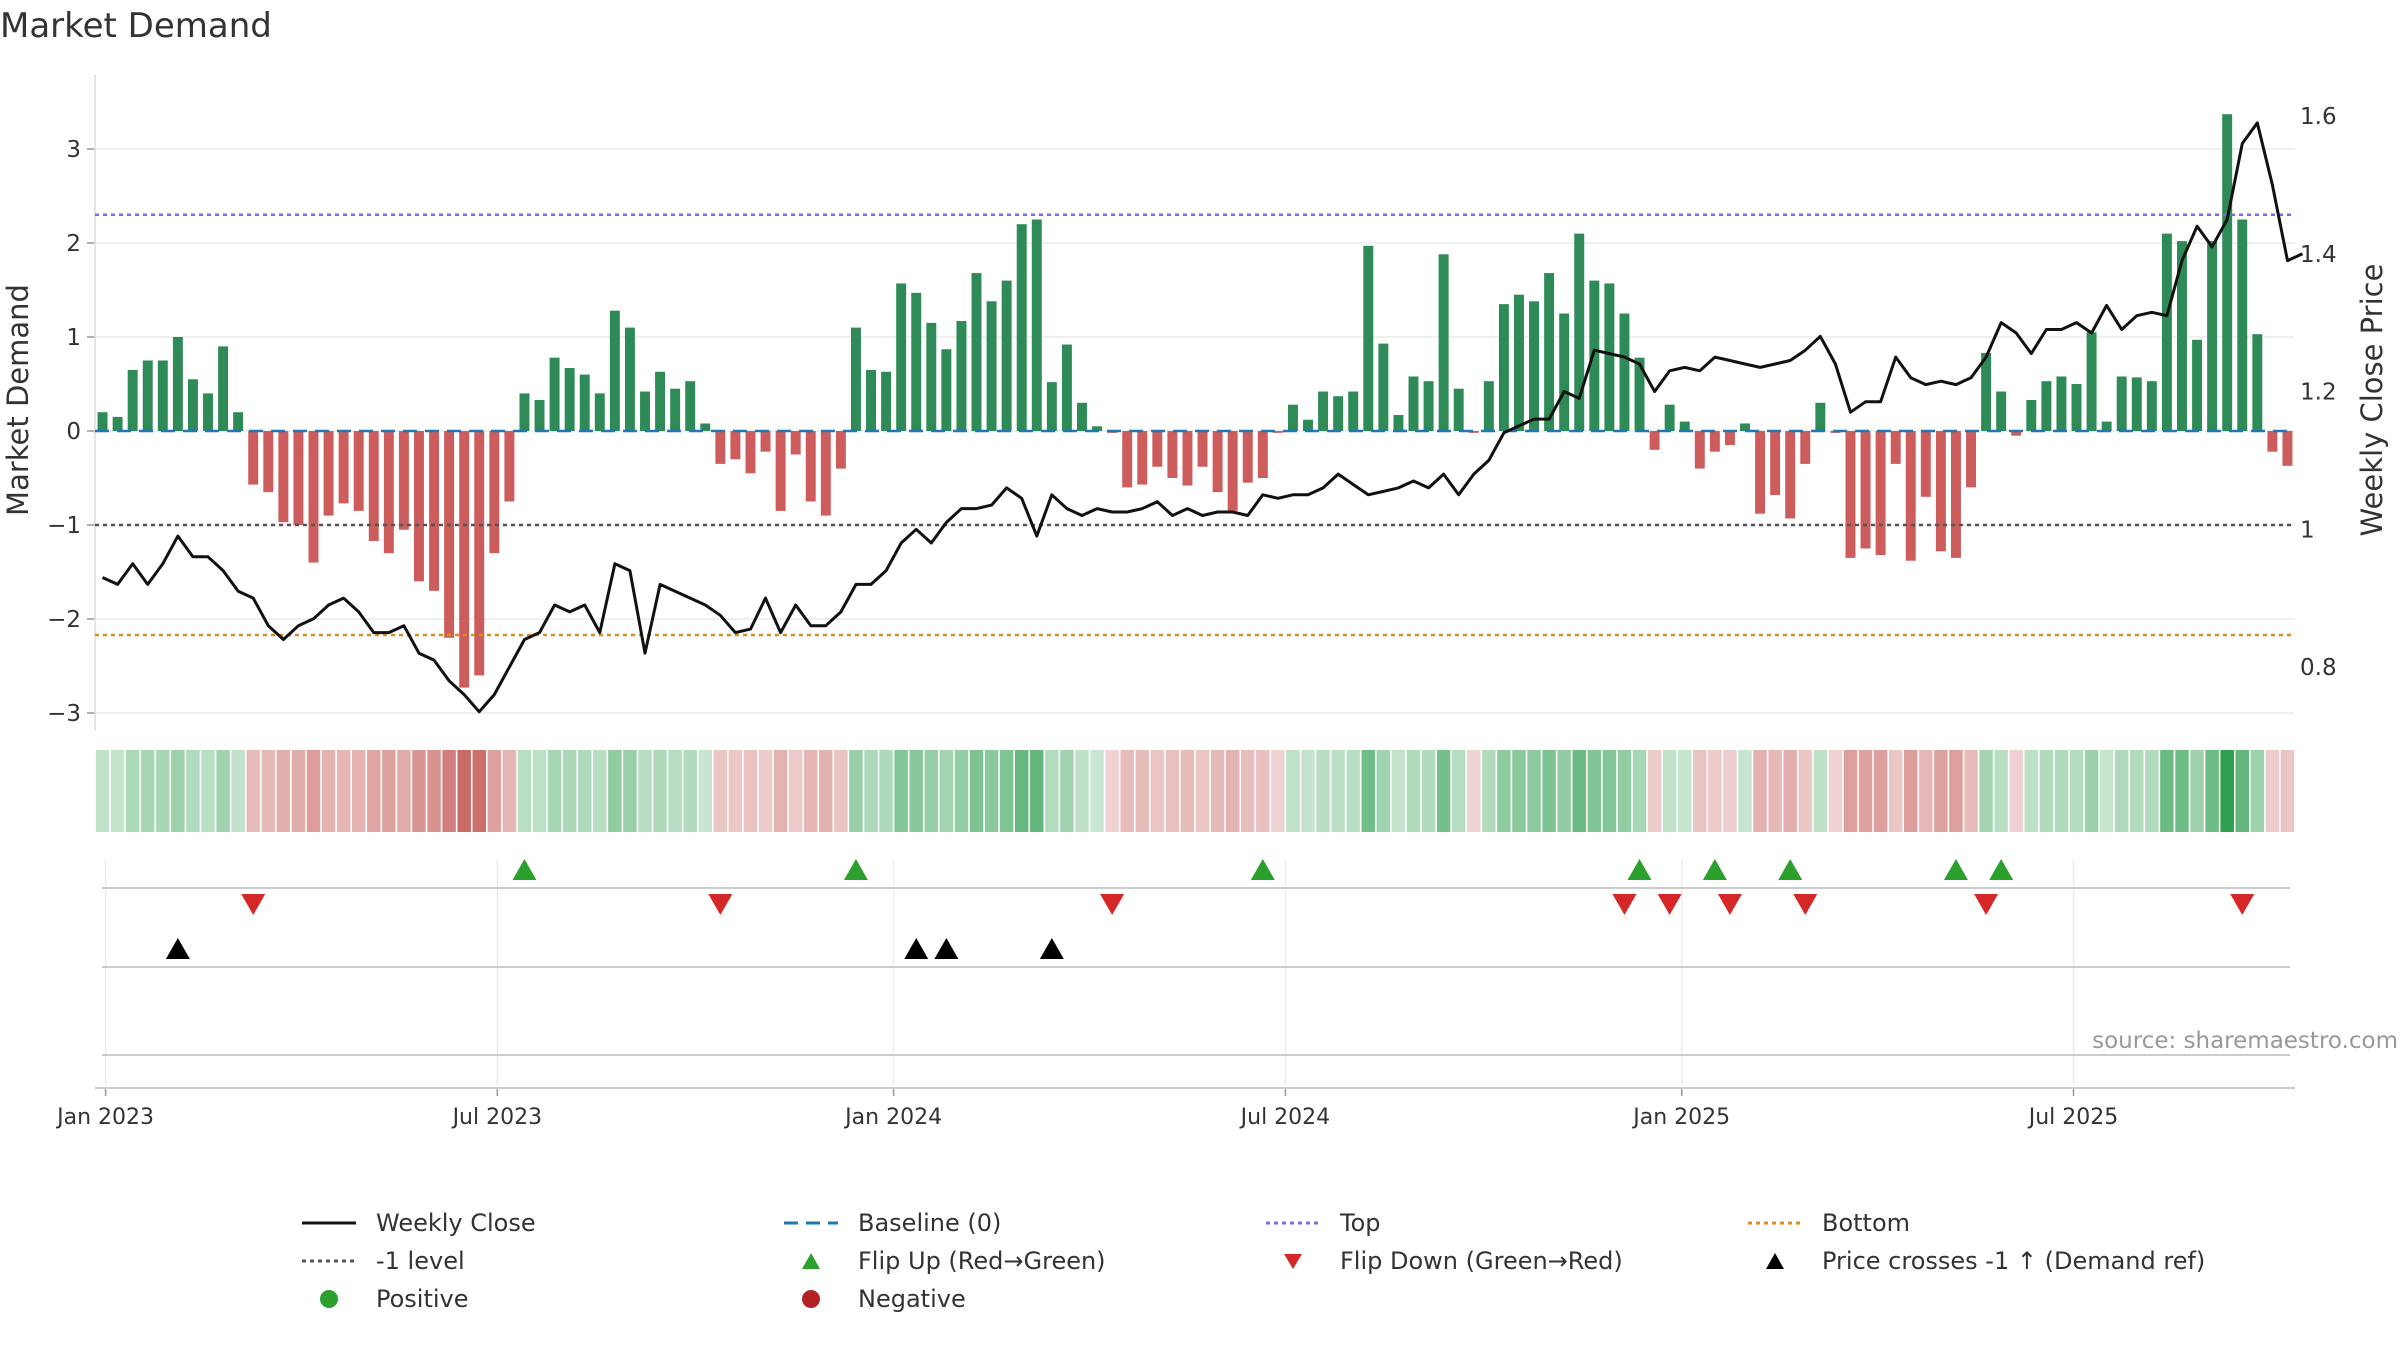 The height and width of the screenshot is (1350, 2400). What do you see at coordinates (912, 1299) in the screenshot?
I see `legend-label-negative: Negative` at bounding box center [912, 1299].